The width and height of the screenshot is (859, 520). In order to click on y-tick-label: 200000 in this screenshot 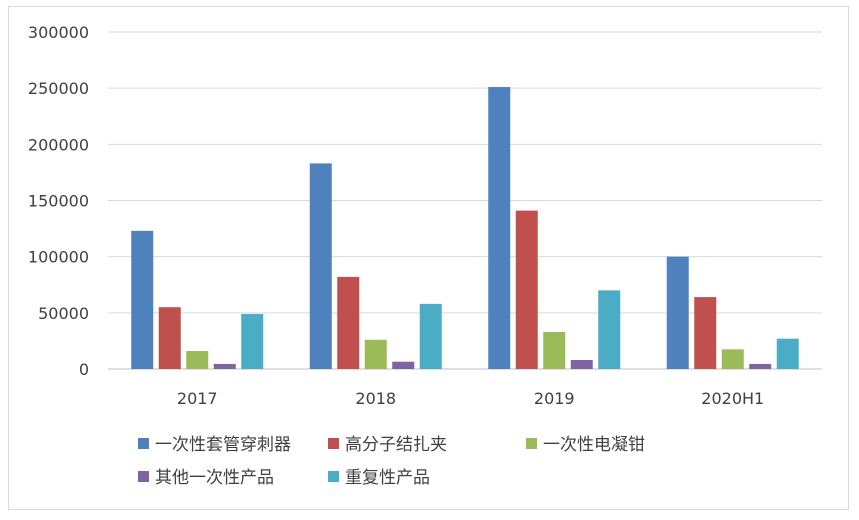, I will do `click(58, 144)`.